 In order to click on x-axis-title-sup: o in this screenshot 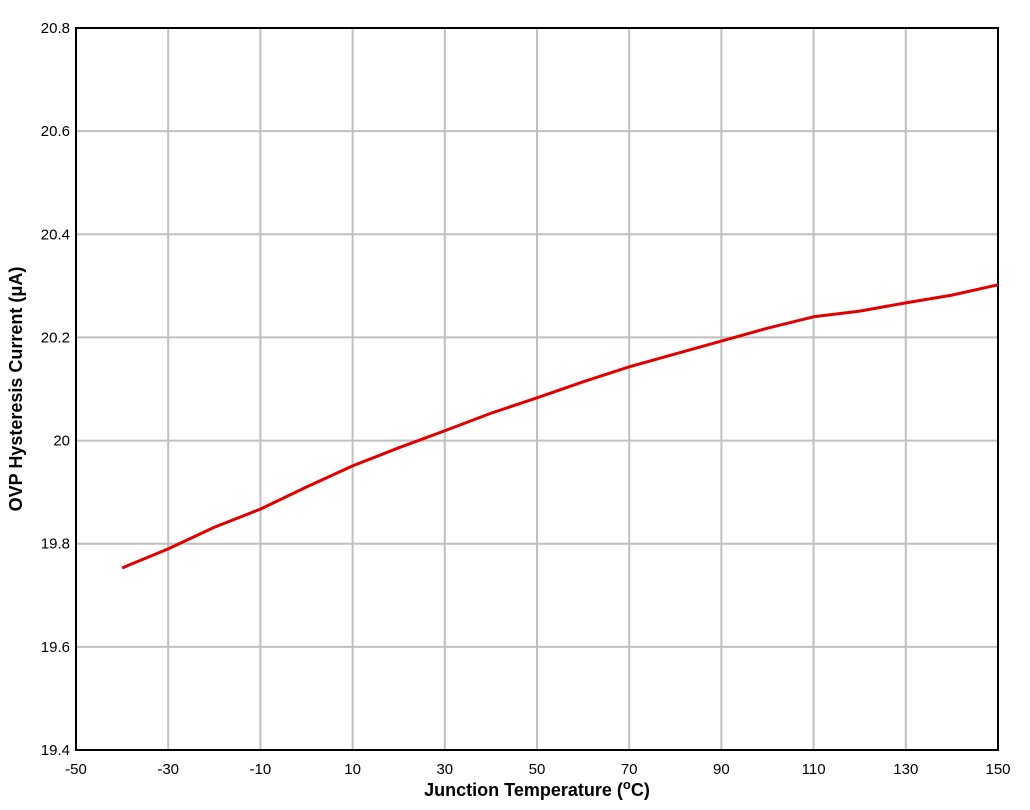, I will do `click(627, 784)`.